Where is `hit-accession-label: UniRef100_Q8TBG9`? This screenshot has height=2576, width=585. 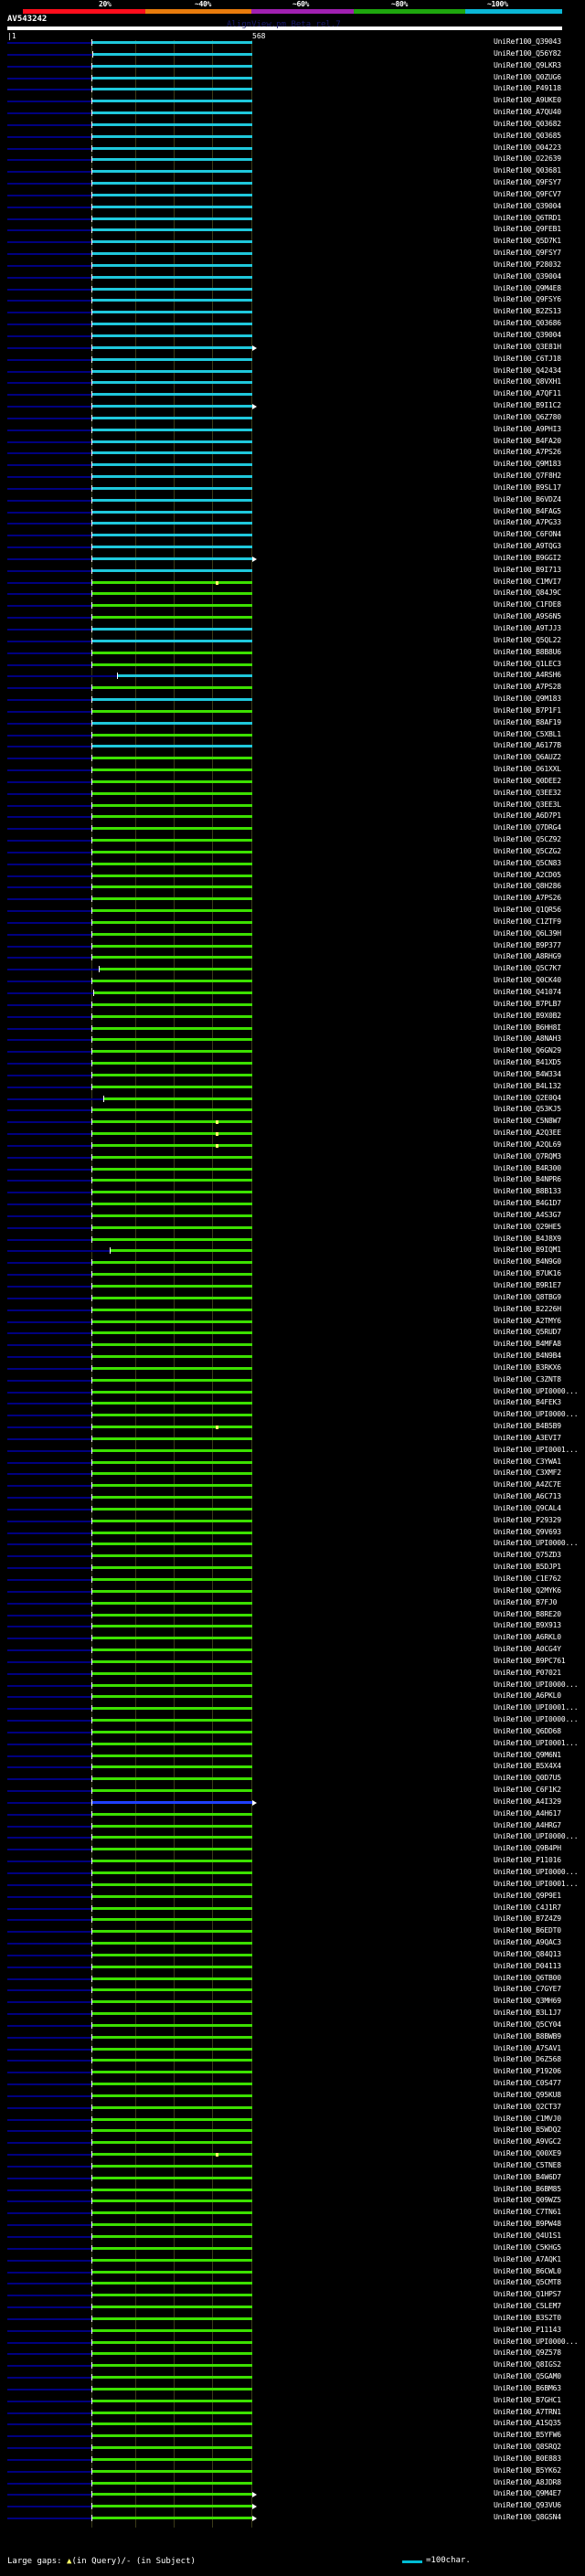
hit-accession-label: UniRef100_Q8TBG9 is located at coordinates (528, 1296).